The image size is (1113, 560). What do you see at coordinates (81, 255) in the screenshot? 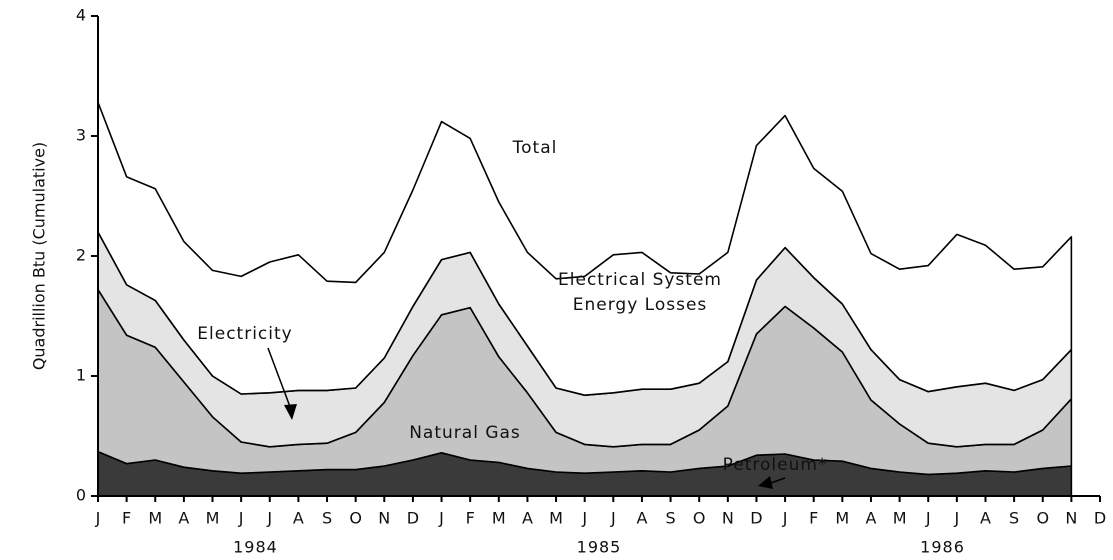
I see `y-tick-label: 2` at bounding box center [81, 255].